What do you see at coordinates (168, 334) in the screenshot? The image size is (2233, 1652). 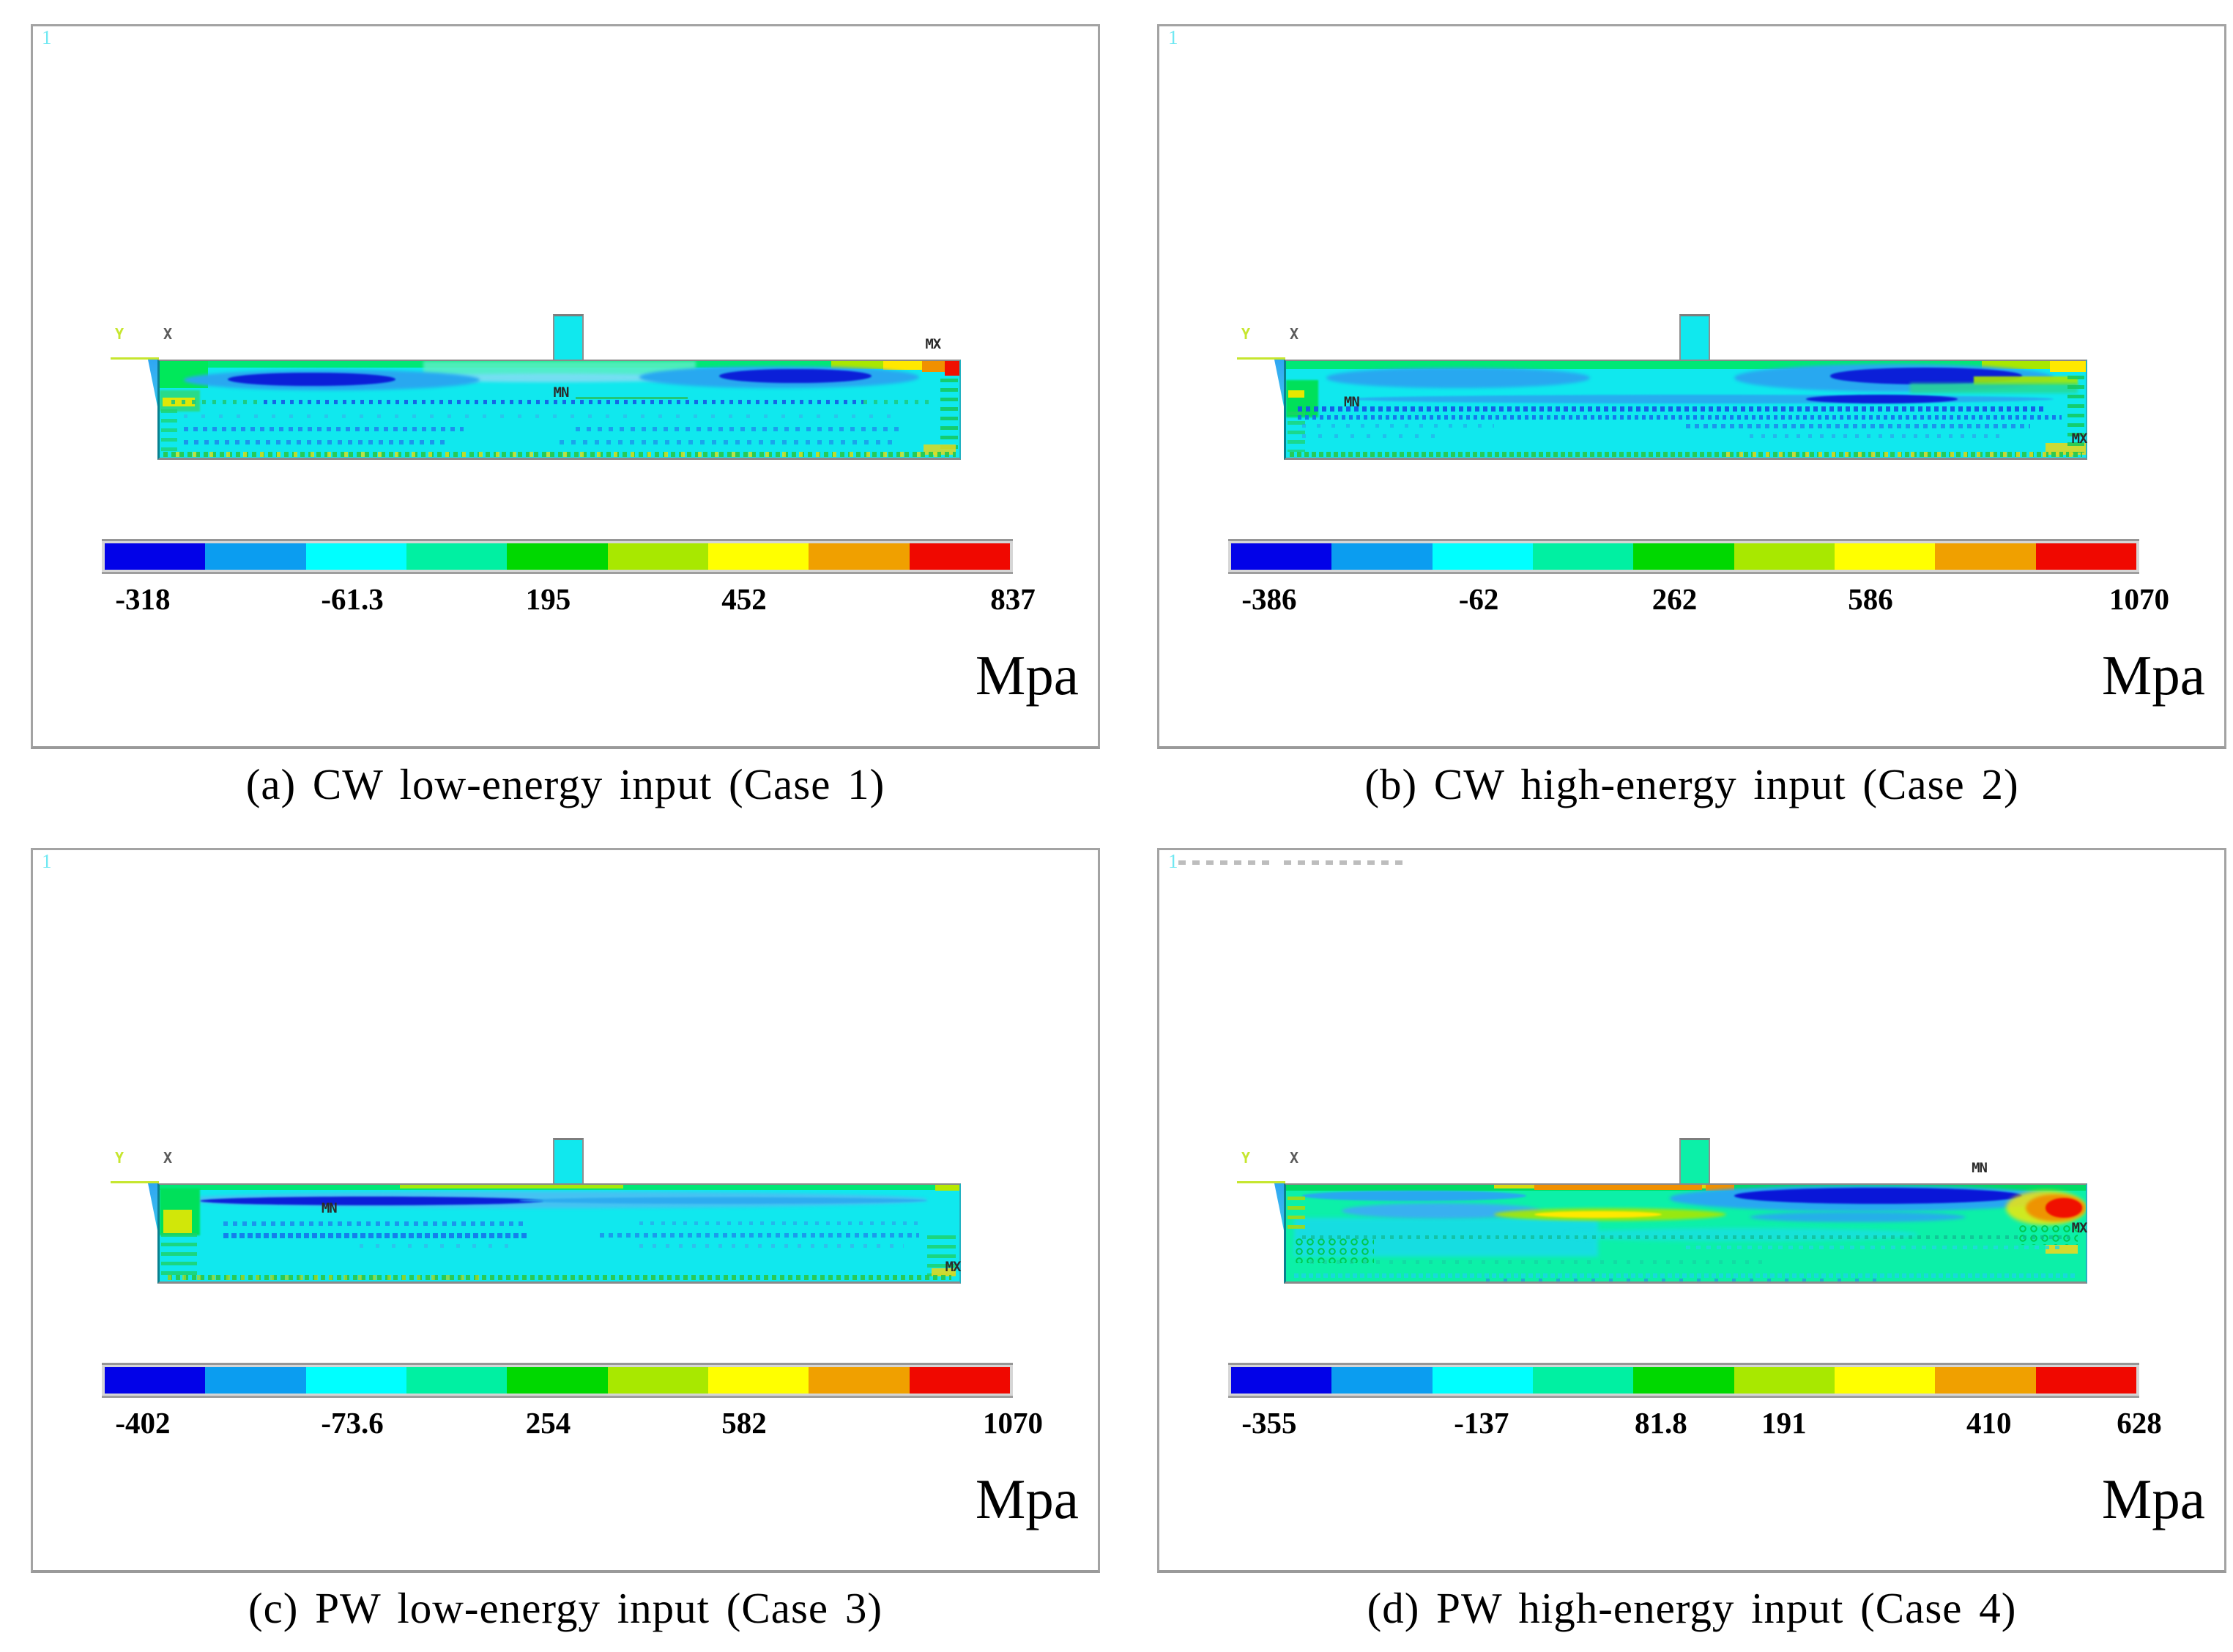 I see `x-axis-label: X` at bounding box center [168, 334].